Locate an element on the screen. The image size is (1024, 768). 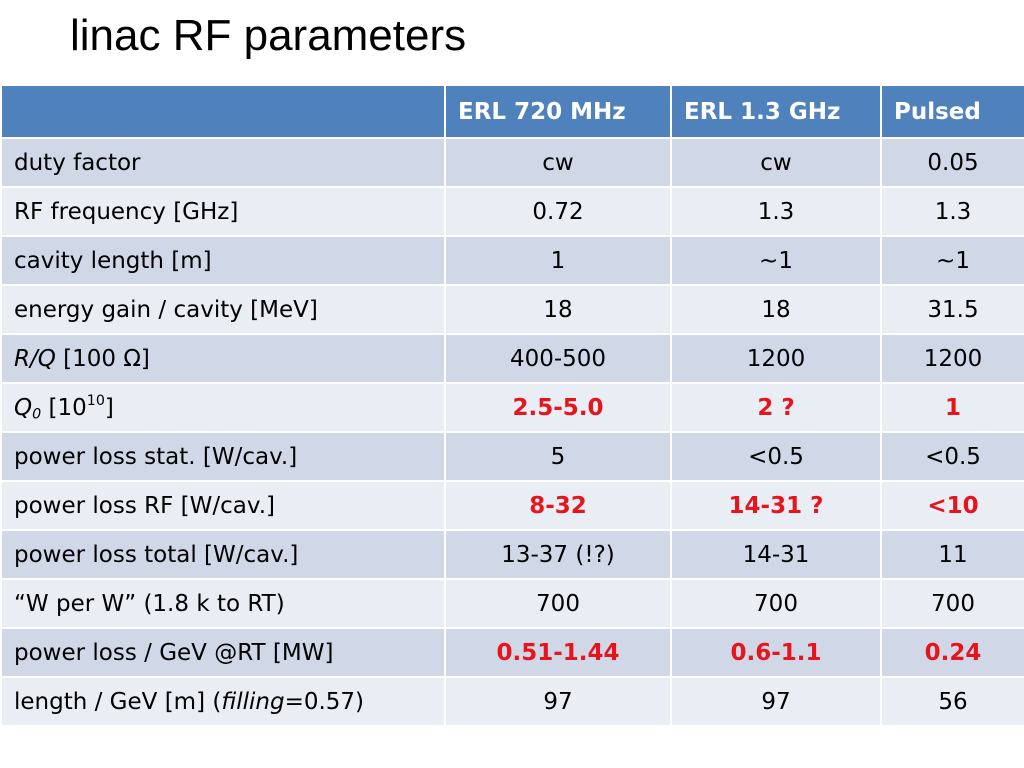
slide-title: linac RF parameters is located at coordinates (268, 35).